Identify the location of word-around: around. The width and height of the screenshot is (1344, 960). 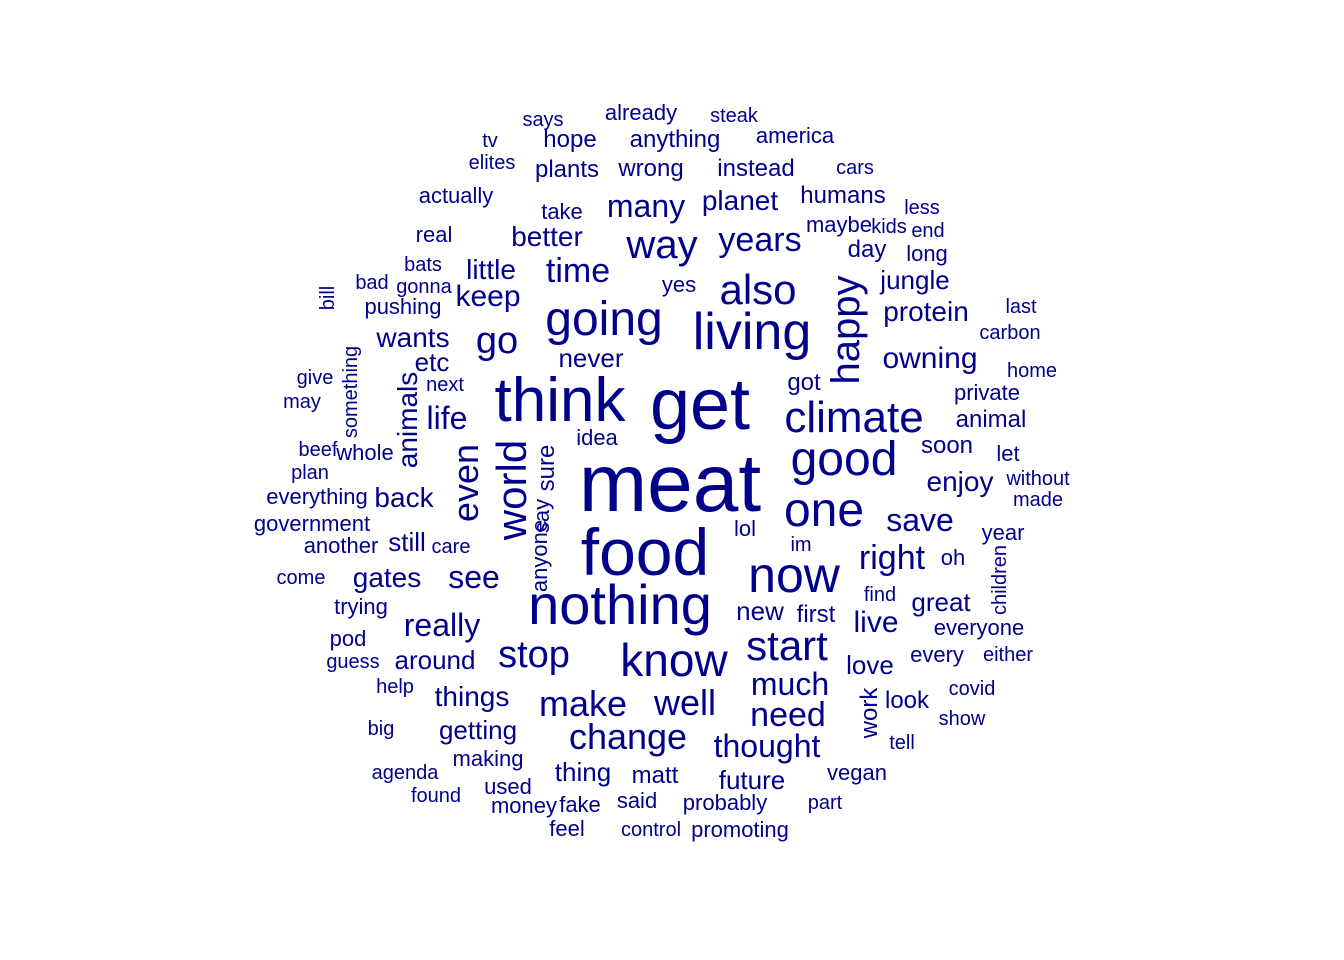
(435, 660).